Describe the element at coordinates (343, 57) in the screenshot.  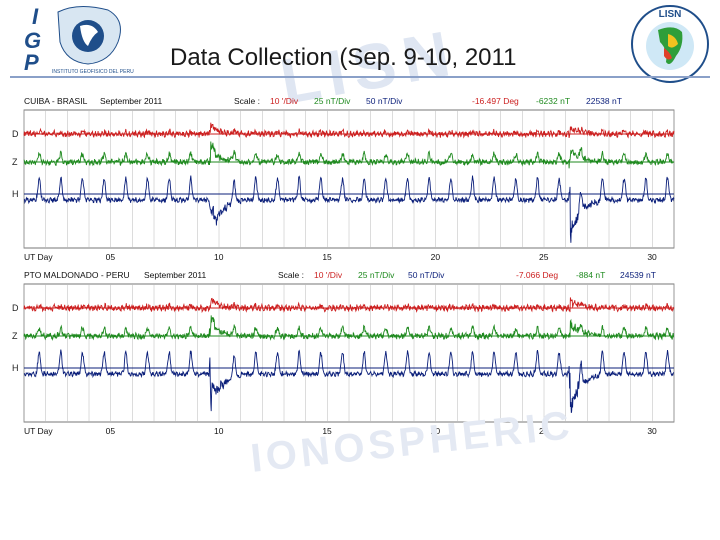
I see `page-title: Data Collection (Sep. 9-10, 2011` at that location.